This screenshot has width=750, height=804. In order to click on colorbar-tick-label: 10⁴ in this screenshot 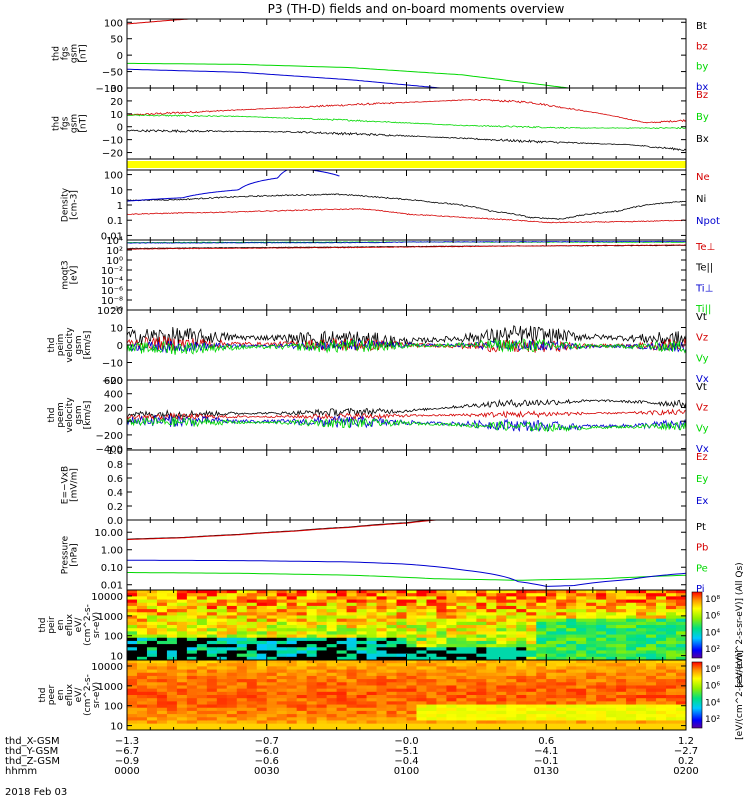, I will do `click(712, 703)`.